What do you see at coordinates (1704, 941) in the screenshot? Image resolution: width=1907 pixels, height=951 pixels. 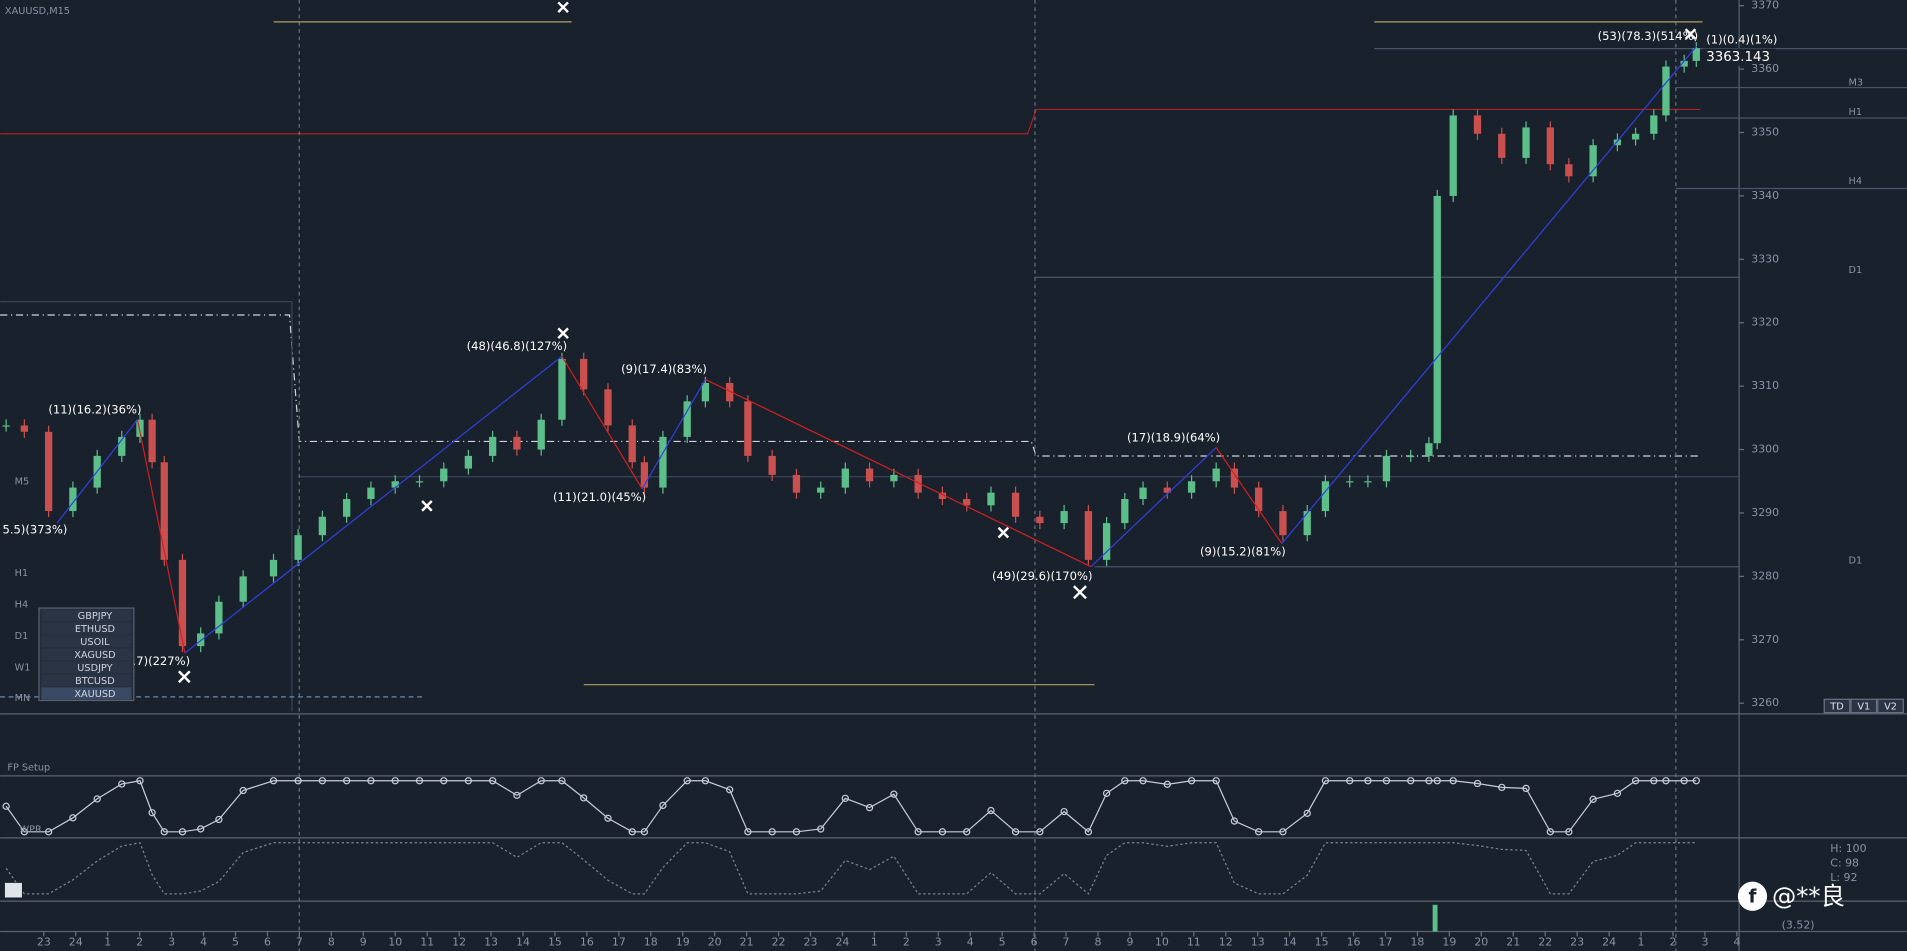 I see `x-tick-label: 3` at bounding box center [1704, 941].